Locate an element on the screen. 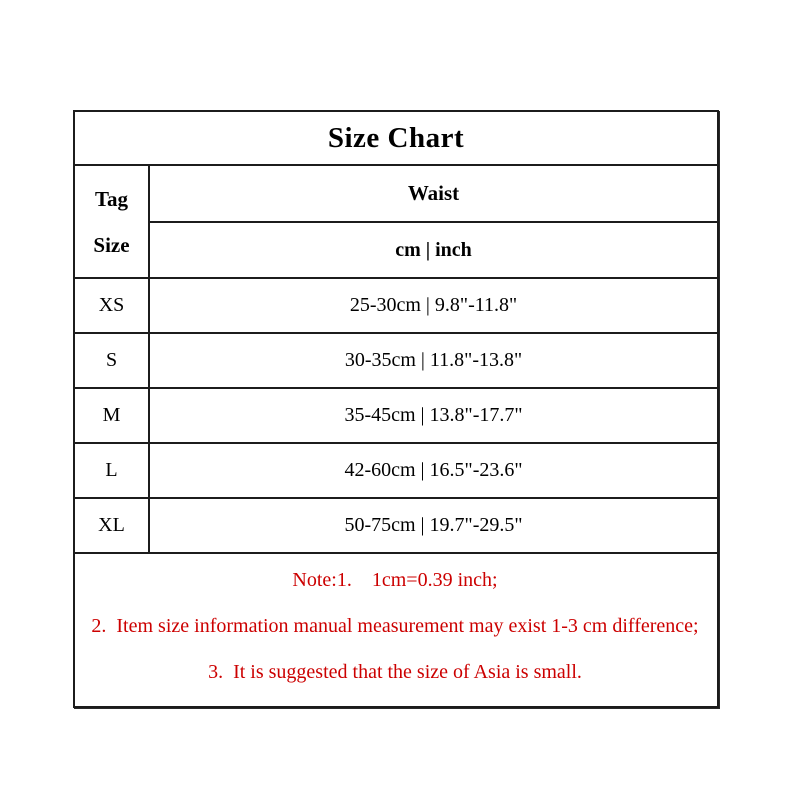 The width and height of the screenshot is (800, 800). title-row: Size Chart is located at coordinates (396, 138).